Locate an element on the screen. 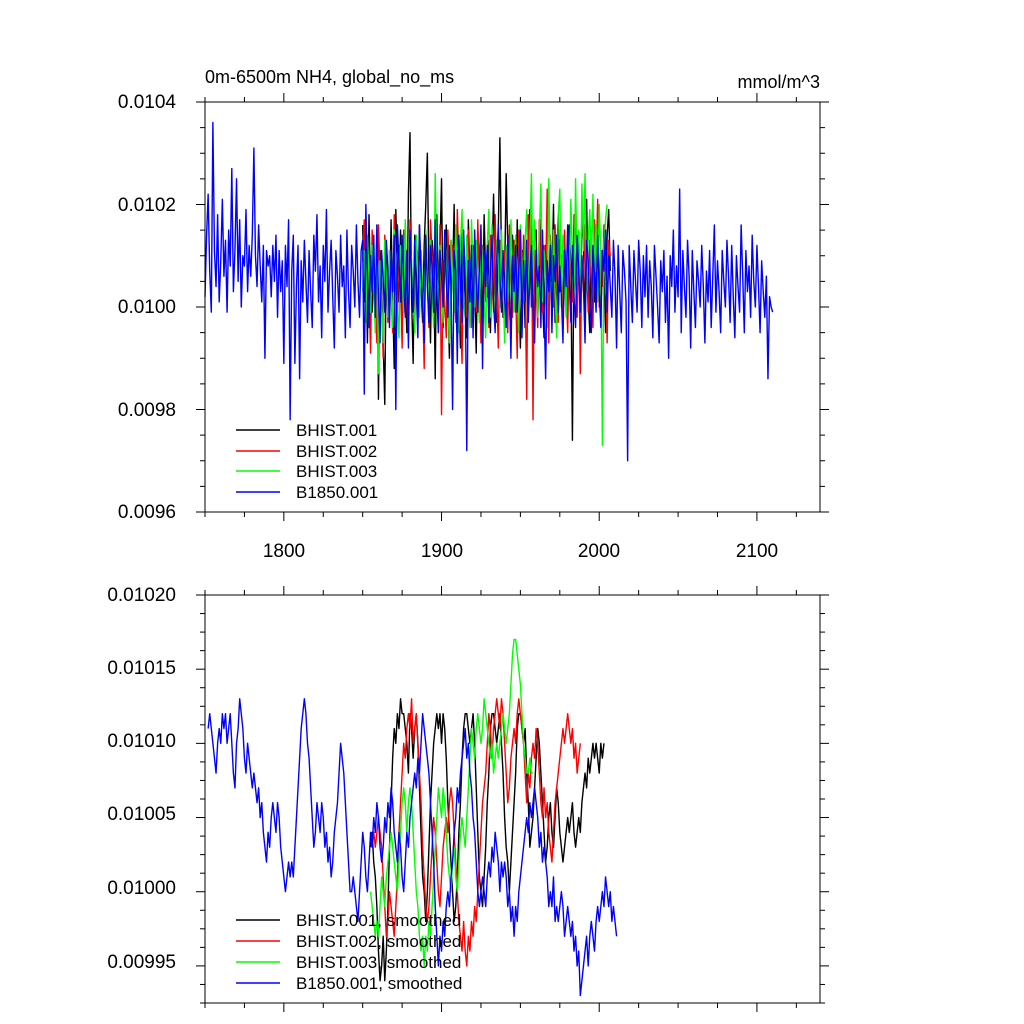 This screenshot has width=1024, height=1024. bottom-legend-label: B1850.001, smoothed is located at coordinates (379, 983).